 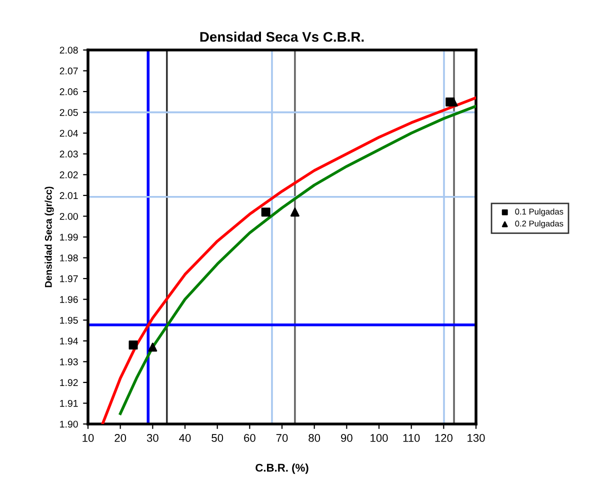 I want to click on y-tick-label: 1.92, so click(x=69, y=382).